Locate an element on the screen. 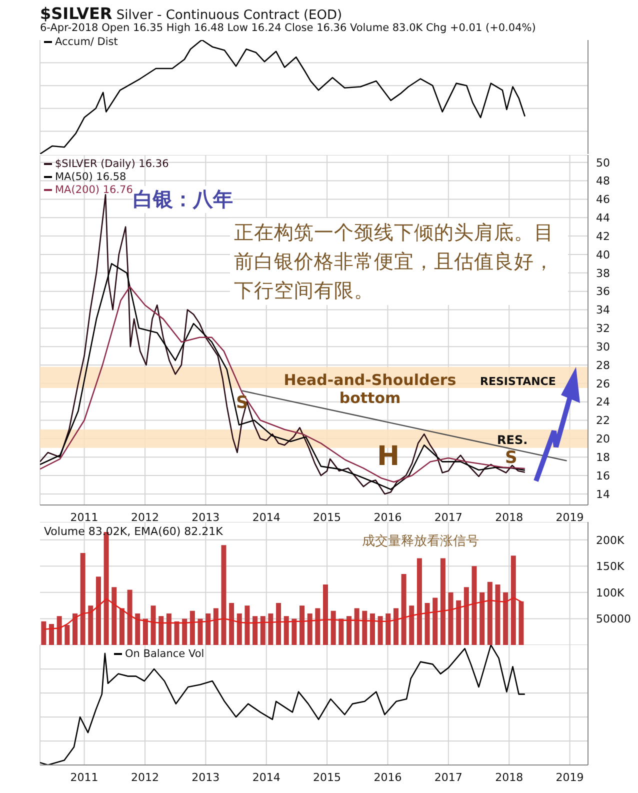 The width and height of the screenshot is (638, 793). y-tick-label: 200K is located at coordinates (610, 540).